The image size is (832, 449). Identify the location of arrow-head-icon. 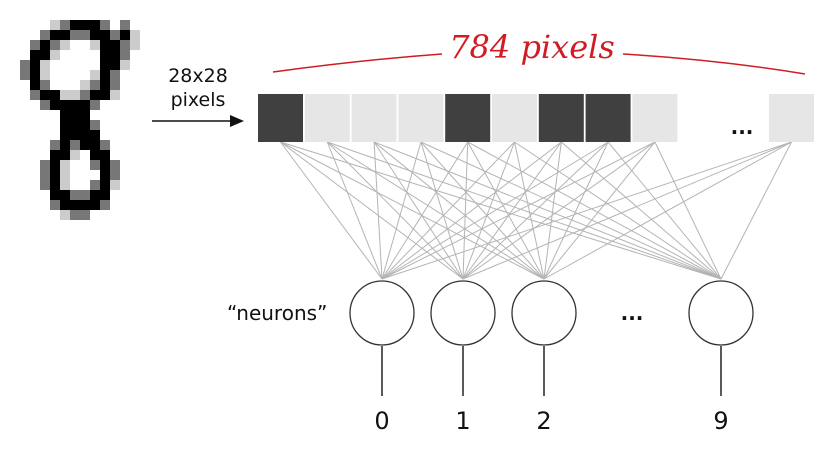
(237, 121).